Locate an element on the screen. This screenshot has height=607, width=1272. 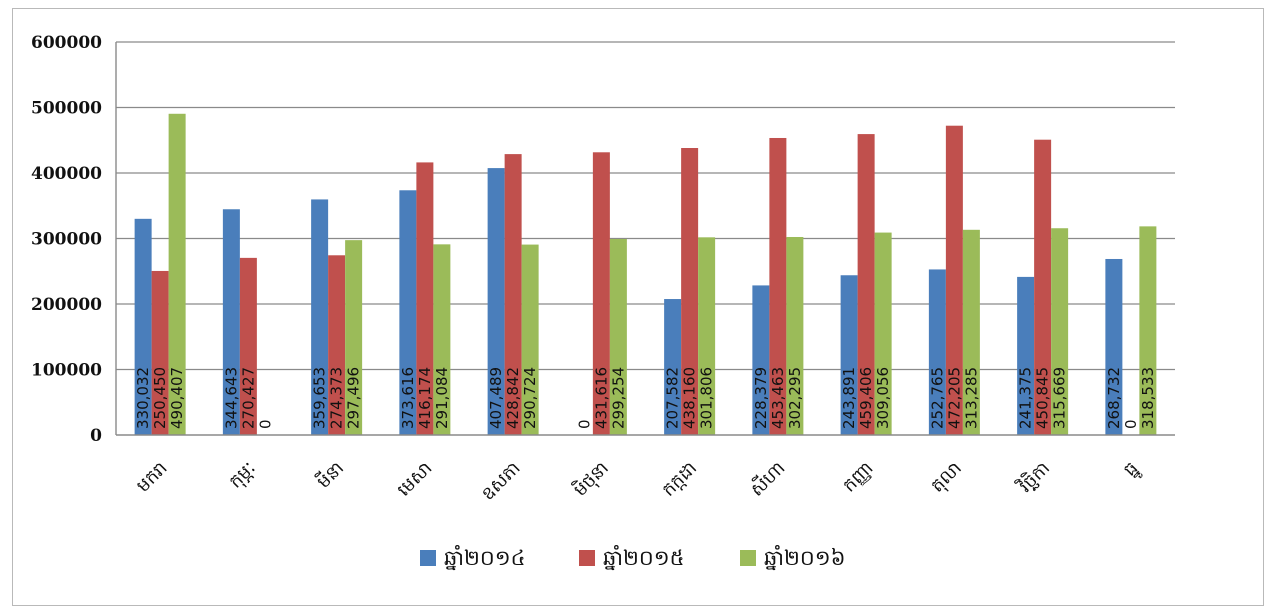
legend-label: ឆ្នាំ២០១៦ is located at coordinates (805, 558).